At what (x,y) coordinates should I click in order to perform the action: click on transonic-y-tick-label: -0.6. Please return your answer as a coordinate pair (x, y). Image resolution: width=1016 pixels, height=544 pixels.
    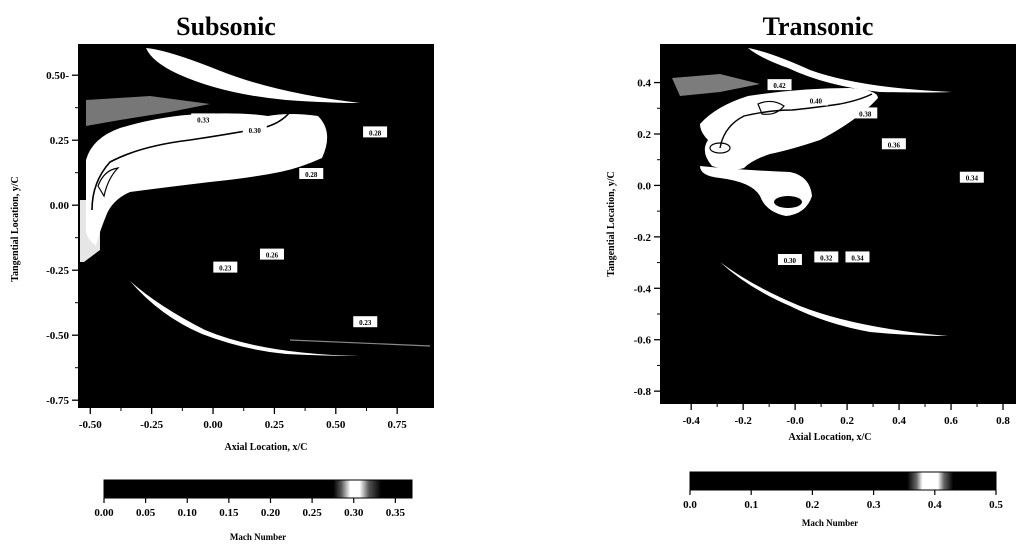
    Looking at the image, I should click on (643, 341).